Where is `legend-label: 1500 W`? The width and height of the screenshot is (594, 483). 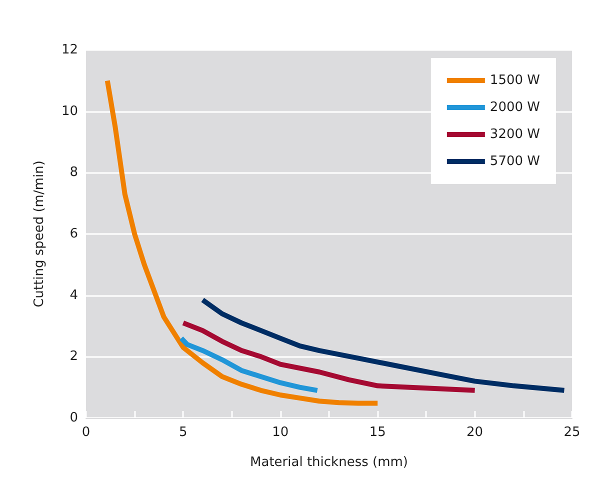
legend-label: 1500 W is located at coordinates (515, 80).